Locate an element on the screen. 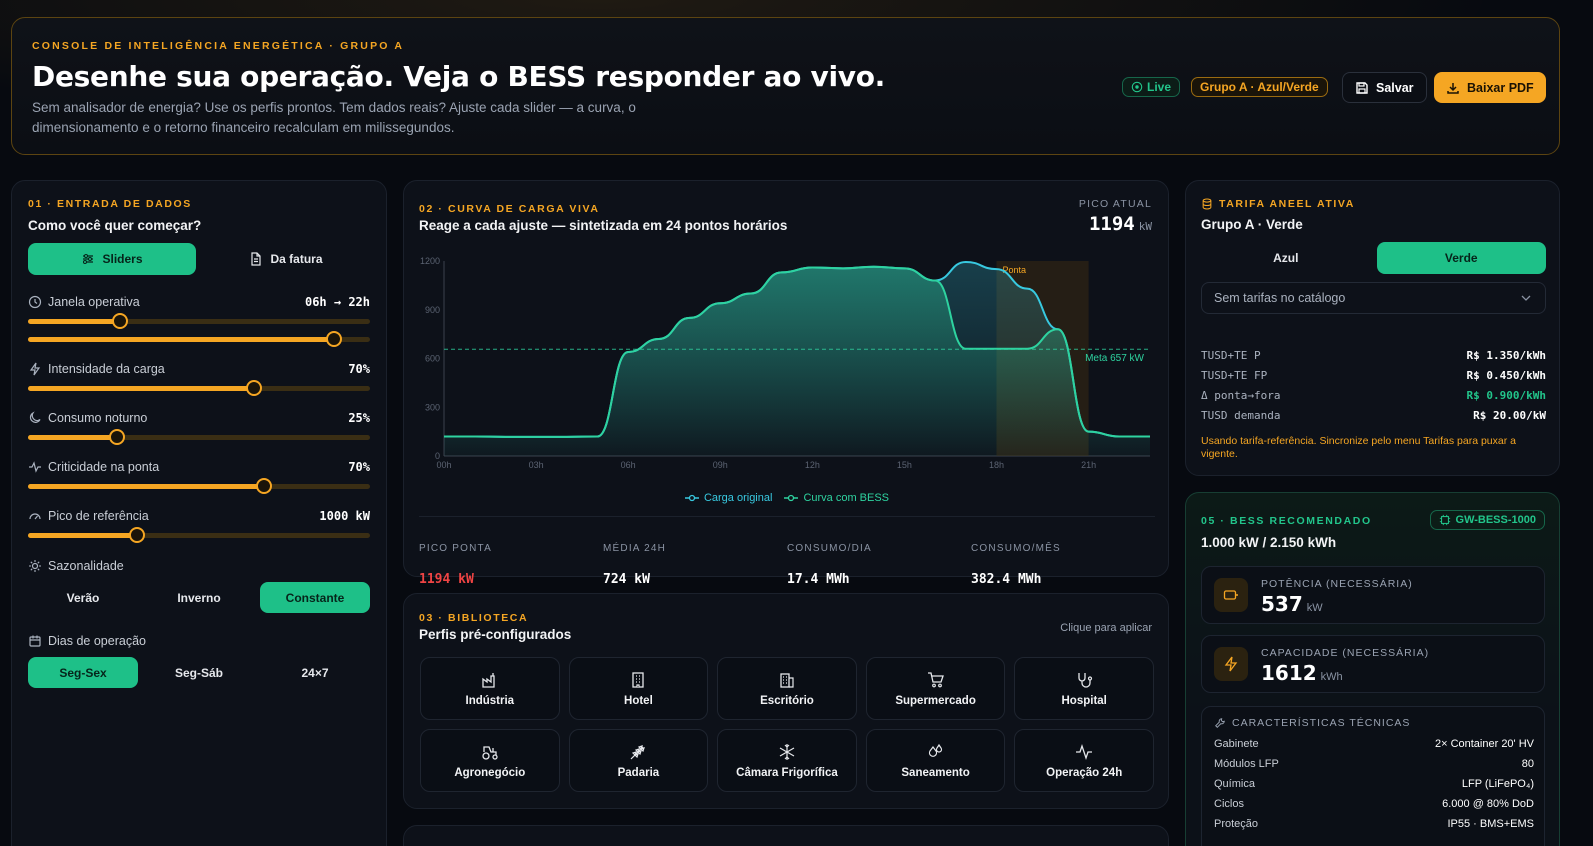  tractor-icon is located at coordinates (490, 752).